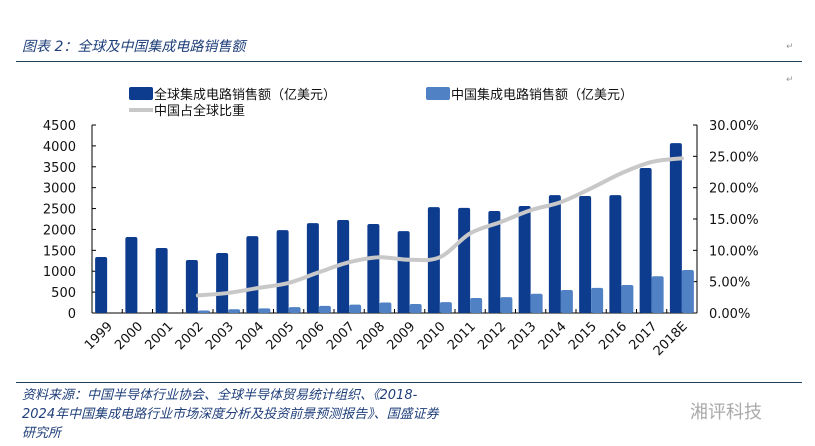  What do you see at coordinates (409, 382) in the screenshot?
I see `source-divider` at bounding box center [409, 382].